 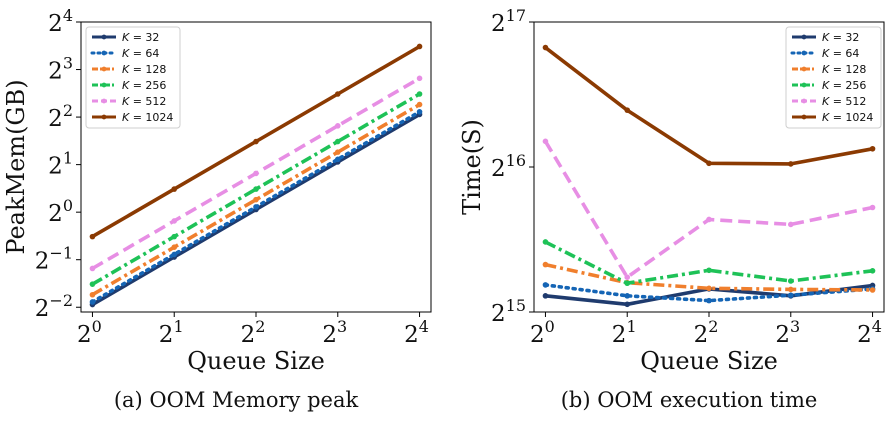 I want to click on y-tick-label: 20, so click(x=60, y=211).